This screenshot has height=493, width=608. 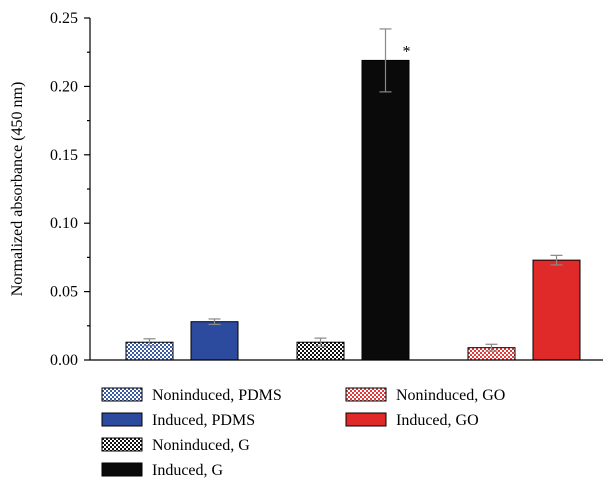 What do you see at coordinates (450, 395) in the screenshot?
I see `legend-label: Noninduced, GO` at bounding box center [450, 395].